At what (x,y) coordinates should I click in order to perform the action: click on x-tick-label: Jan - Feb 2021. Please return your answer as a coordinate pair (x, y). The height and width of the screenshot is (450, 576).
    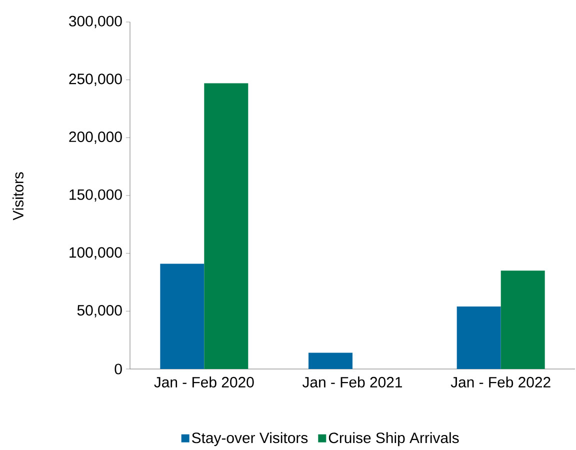
    Looking at the image, I should click on (352, 382).